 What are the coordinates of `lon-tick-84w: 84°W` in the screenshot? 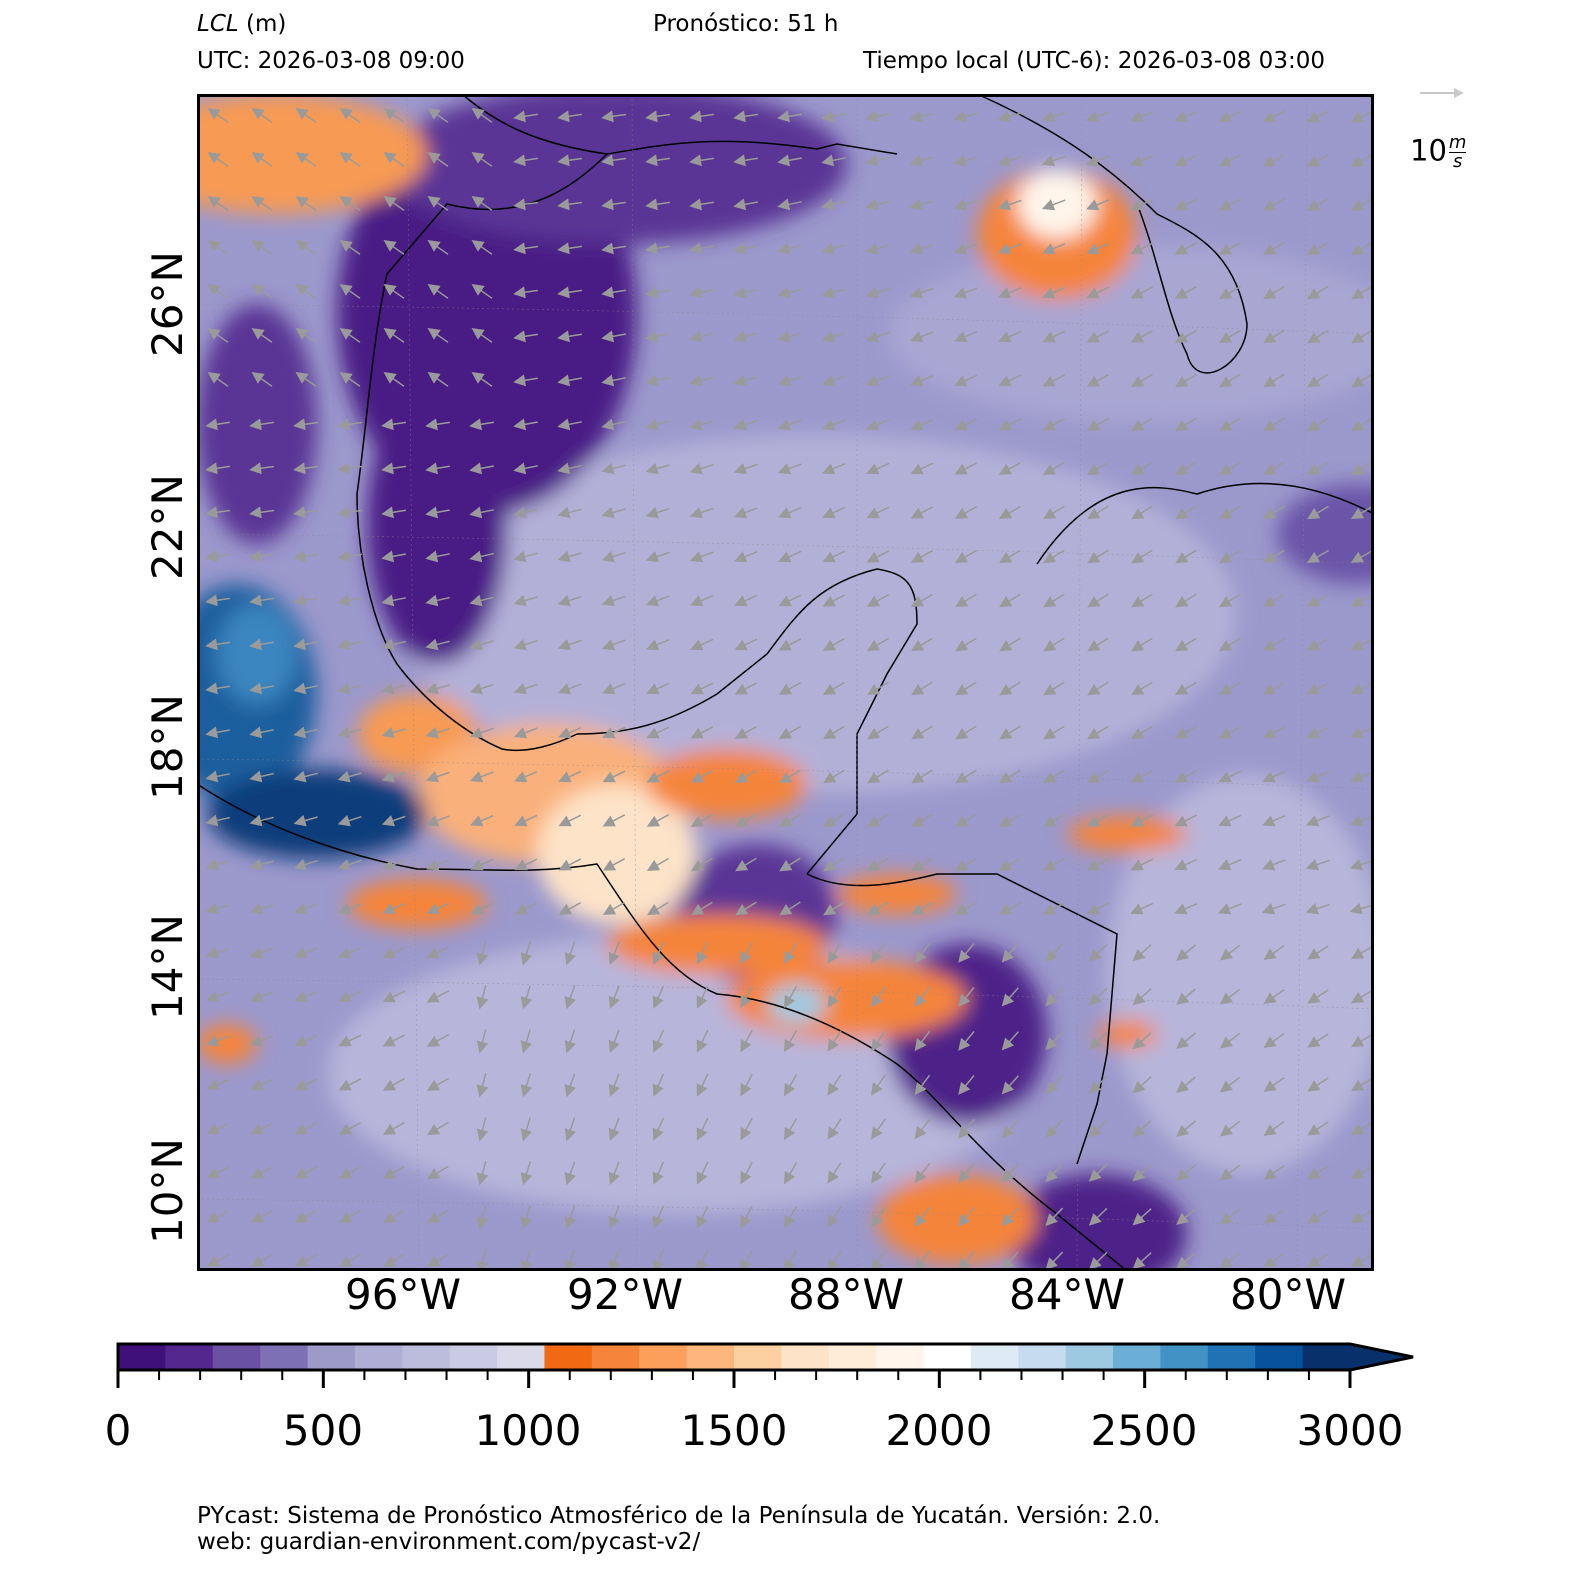 It's located at (1067, 1294).